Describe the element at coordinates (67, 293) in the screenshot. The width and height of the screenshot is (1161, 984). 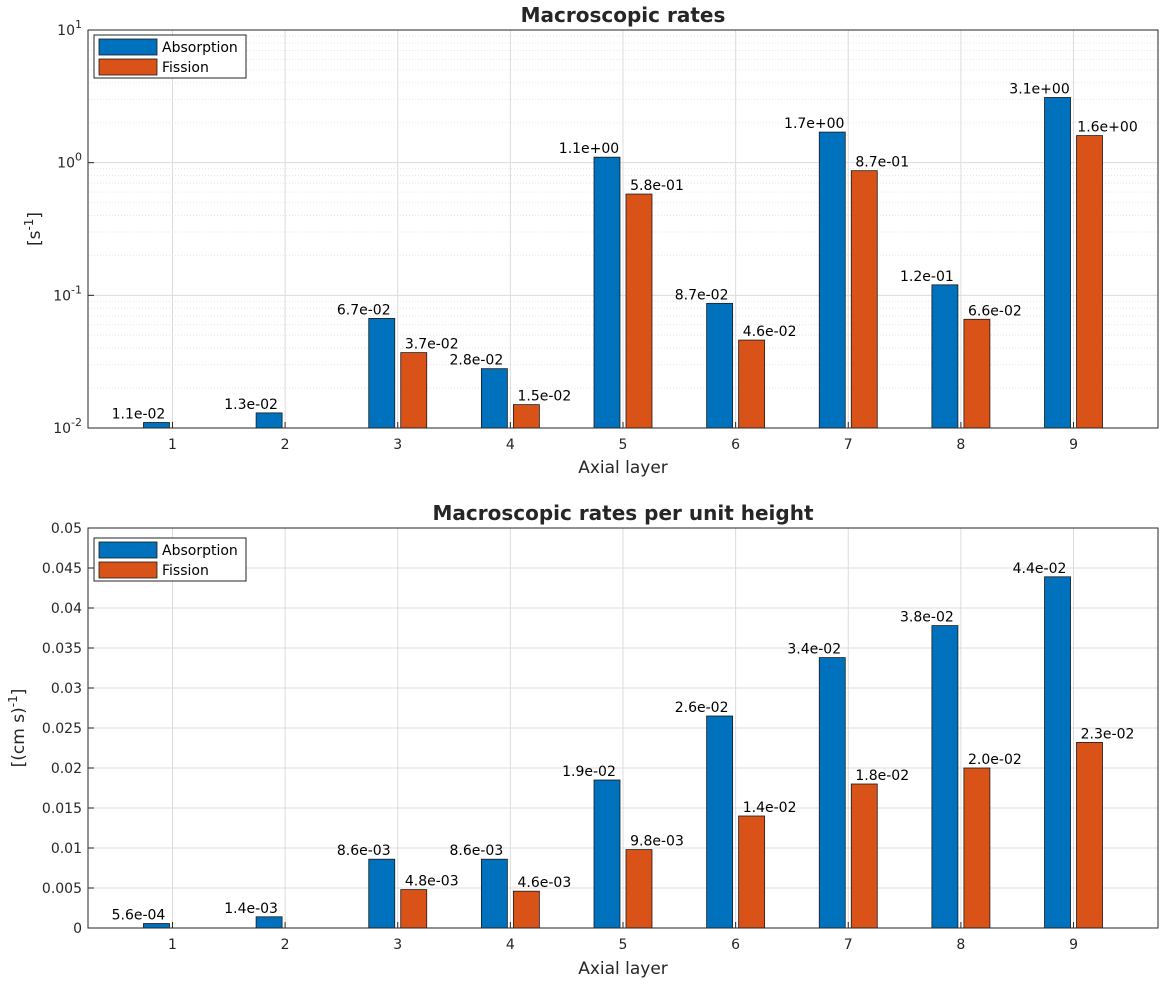
I see `y-tick-label: 10⁻¹` at that location.